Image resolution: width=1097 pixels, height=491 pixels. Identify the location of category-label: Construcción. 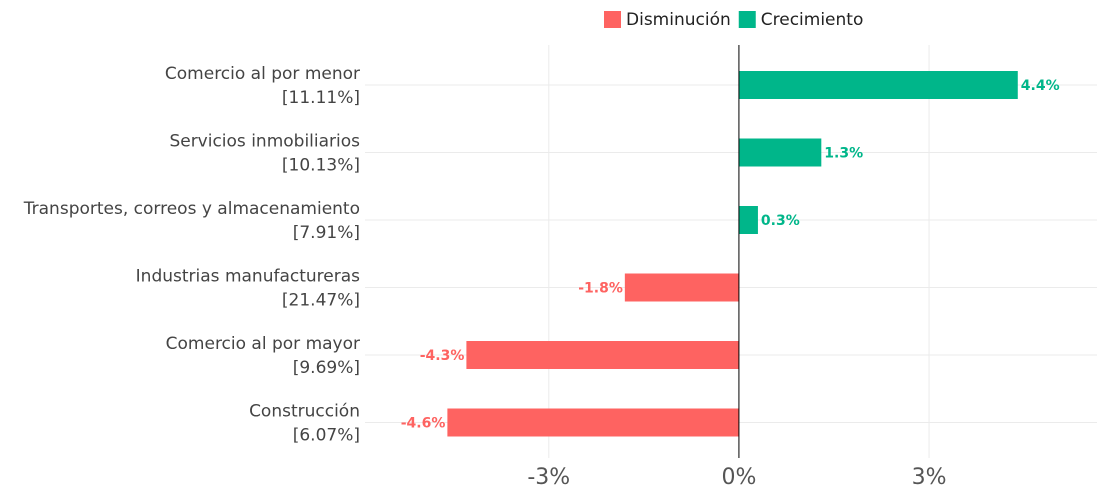
(304, 412).